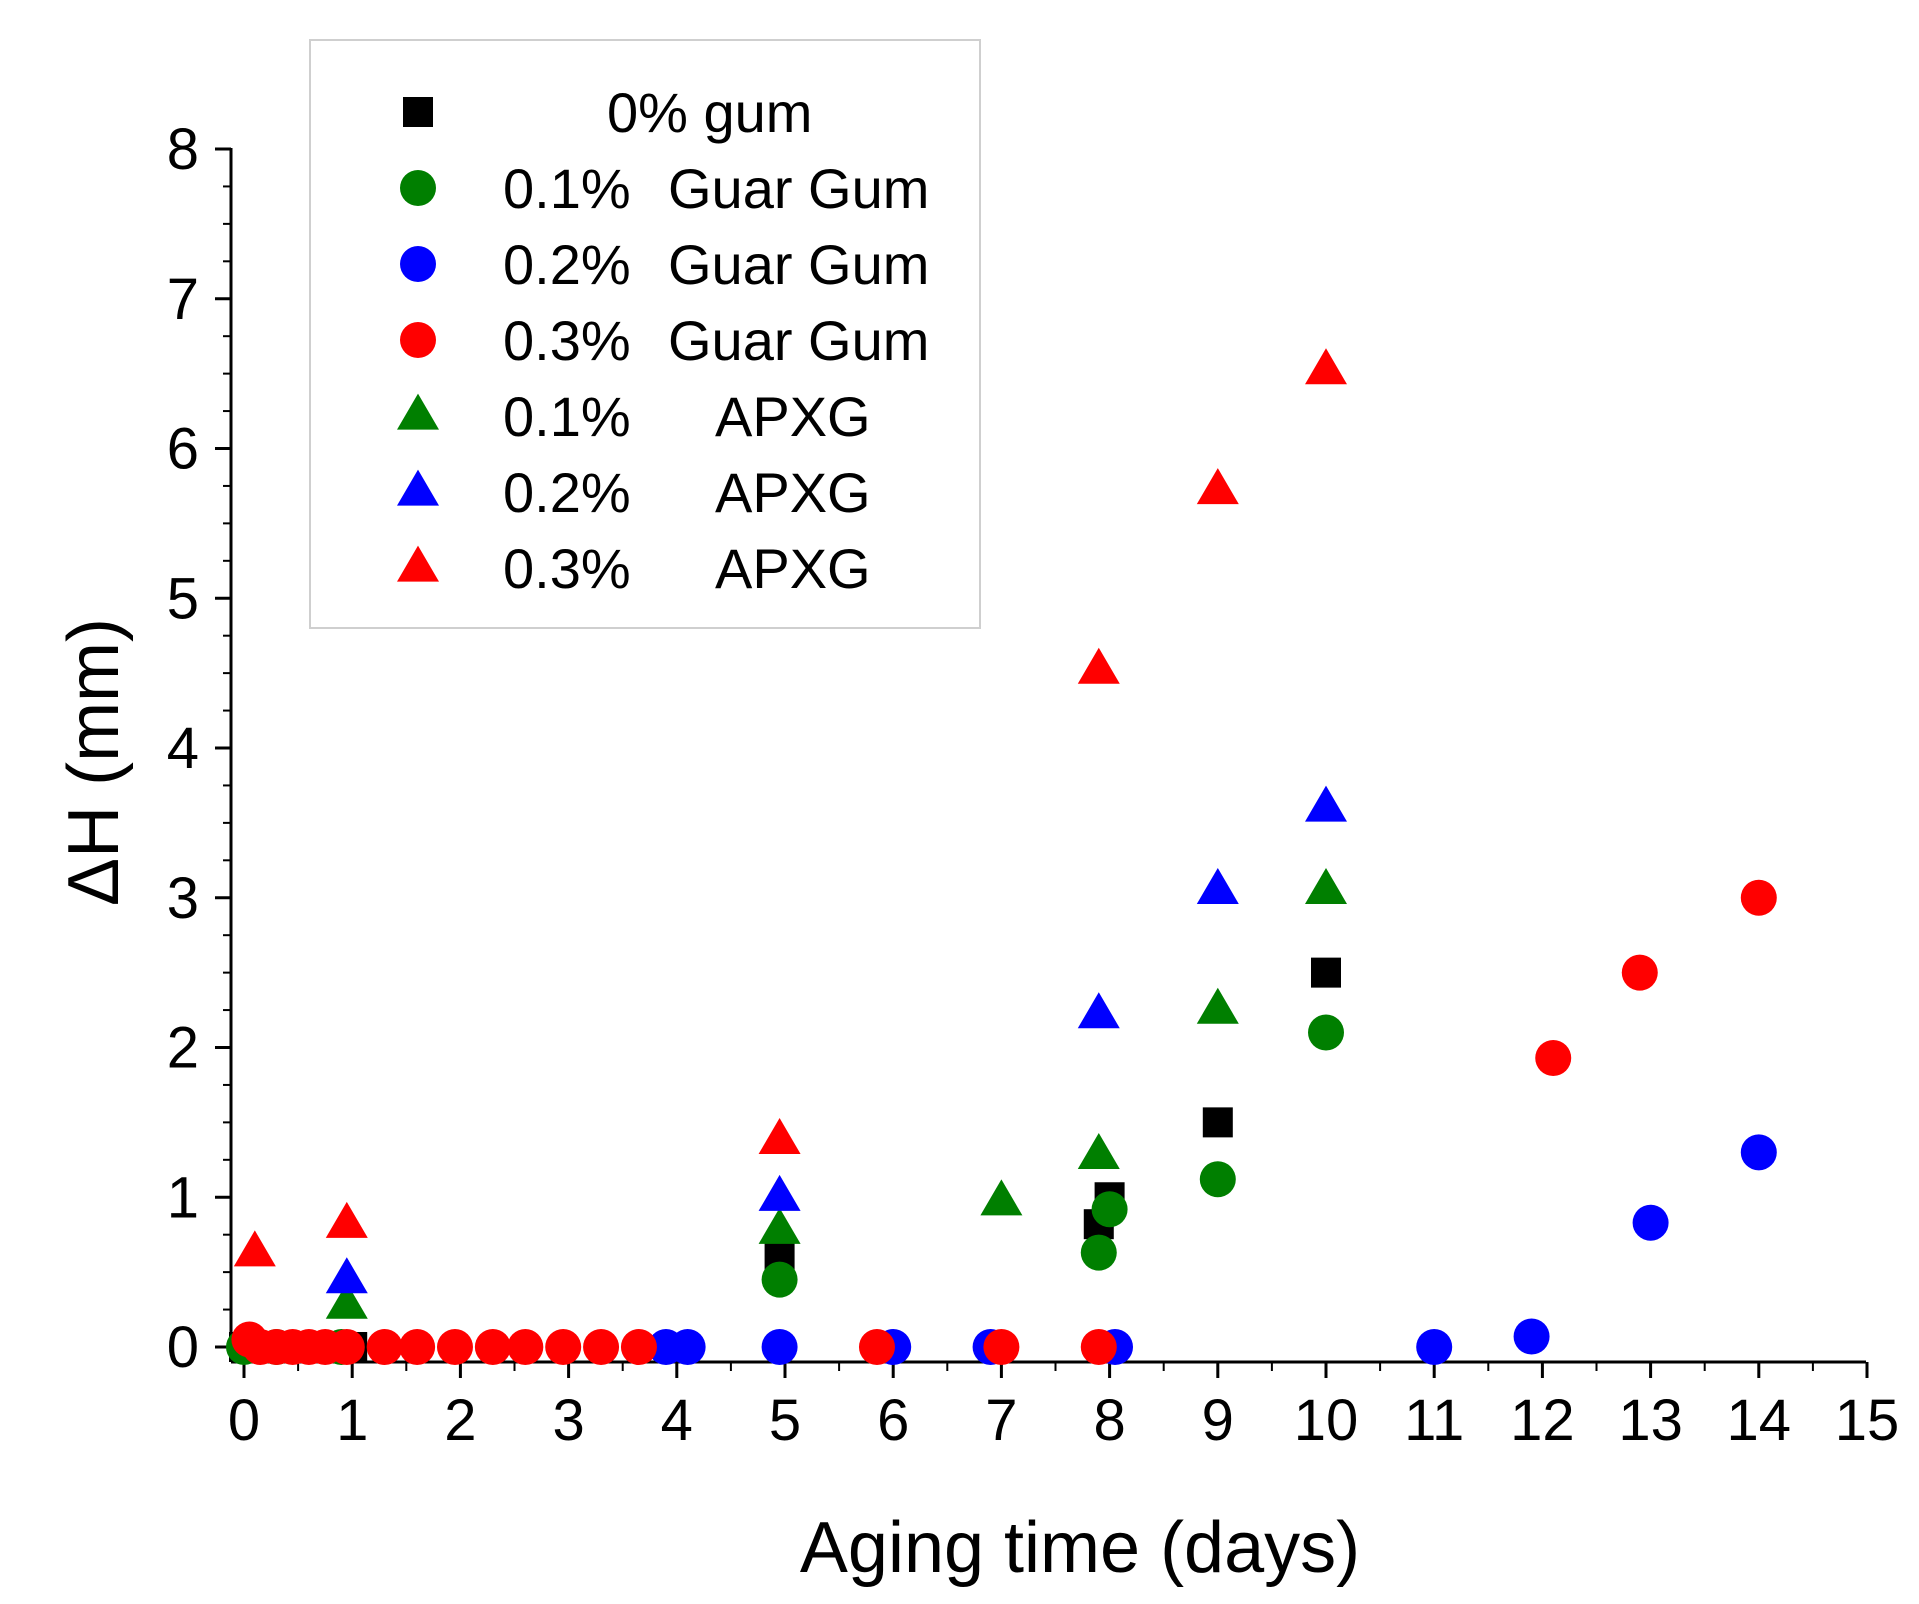 The image size is (1919, 1604). What do you see at coordinates (460, 1420) in the screenshot?
I see `x-tick-label: 2` at bounding box center [460, 1420].